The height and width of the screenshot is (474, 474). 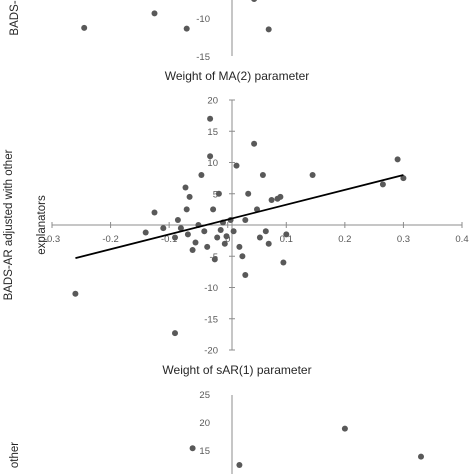 I want to click on x-tick-label: 0.4, so click(x=461, y=239).